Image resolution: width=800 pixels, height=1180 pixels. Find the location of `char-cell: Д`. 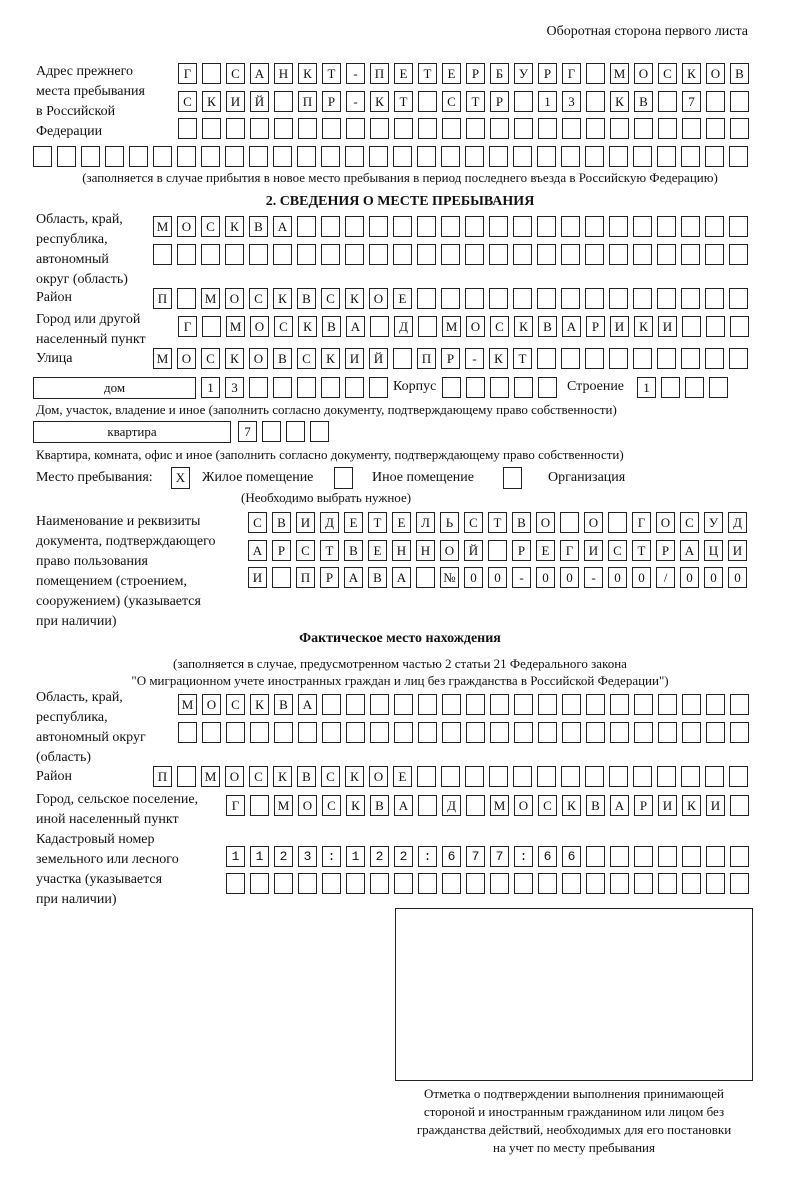

char-cell: Д is located at coordinates (403, 326).